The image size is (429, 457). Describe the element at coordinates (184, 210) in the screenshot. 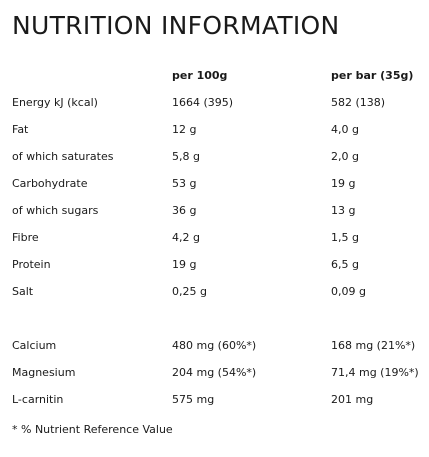

I see `value-per-100g: 36 g` at that location.